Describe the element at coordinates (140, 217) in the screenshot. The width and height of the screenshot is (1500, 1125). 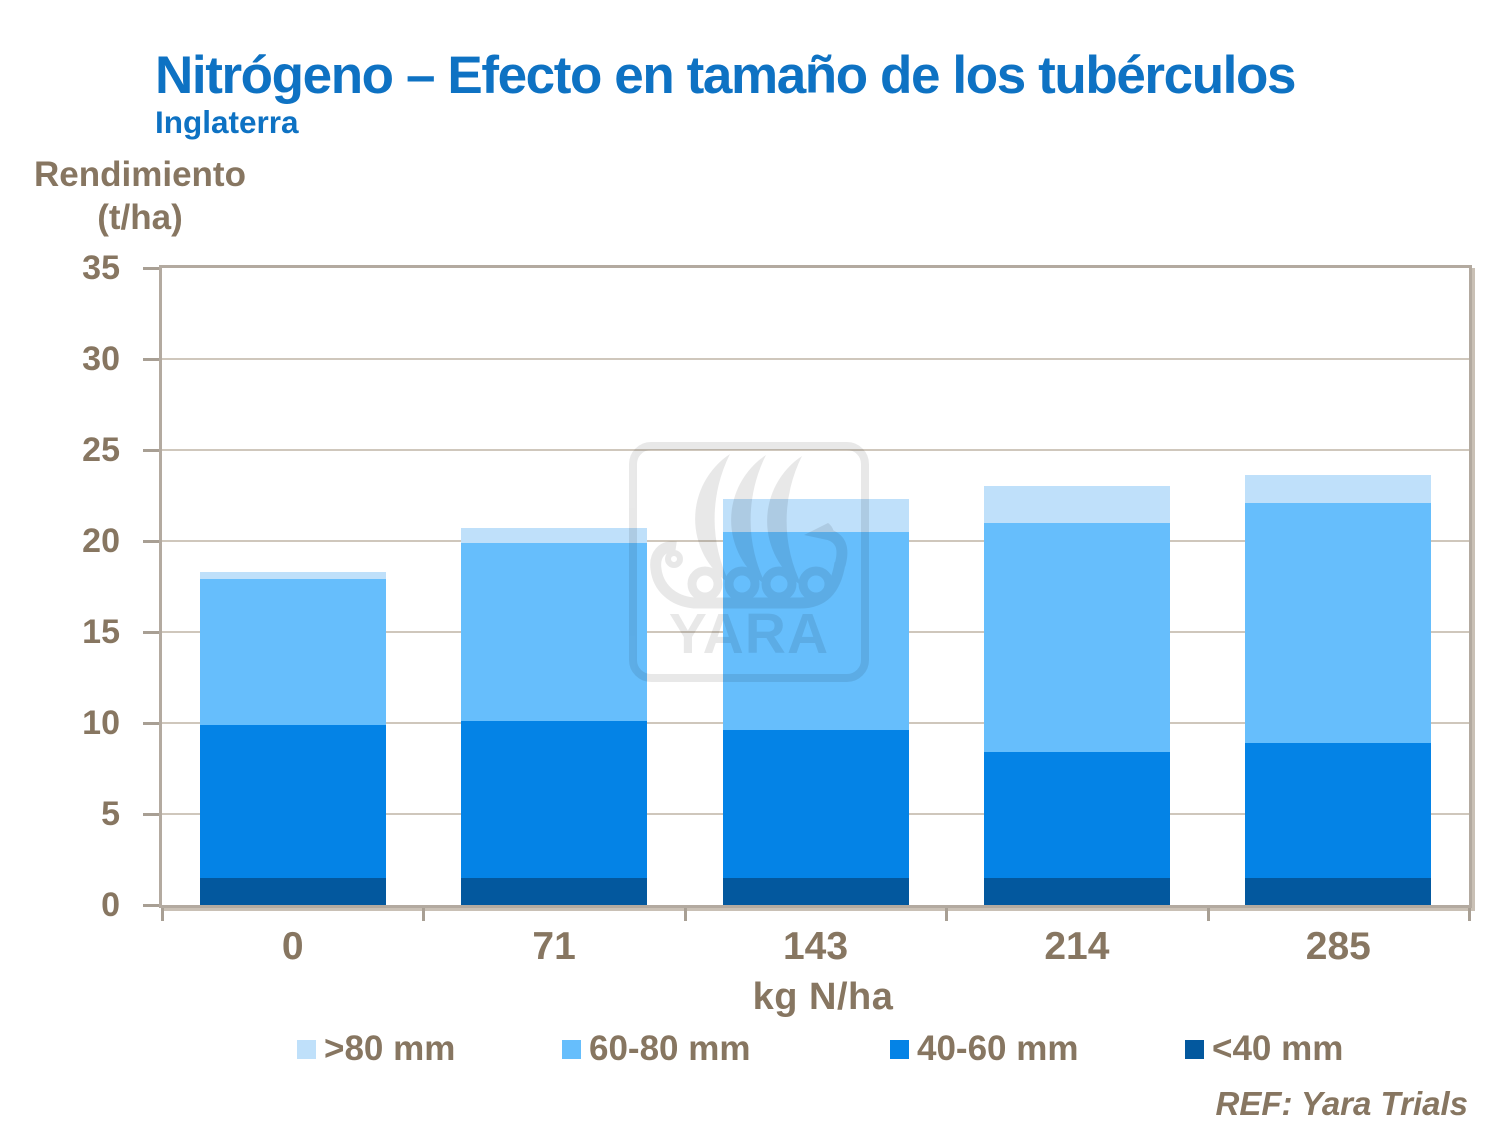
I see `y-axis-title-line2: (t/ha)` at that location.